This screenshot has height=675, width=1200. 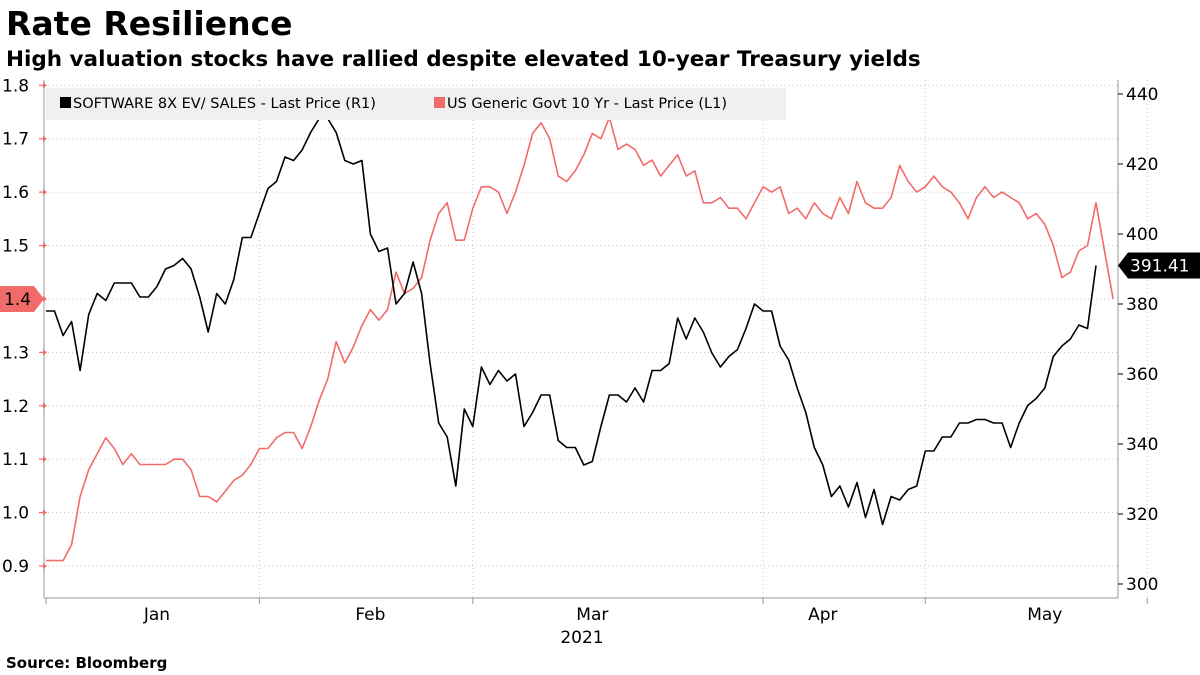 I want to click on right-value-badge-label: 391.41, so click(x=1159, y=267).